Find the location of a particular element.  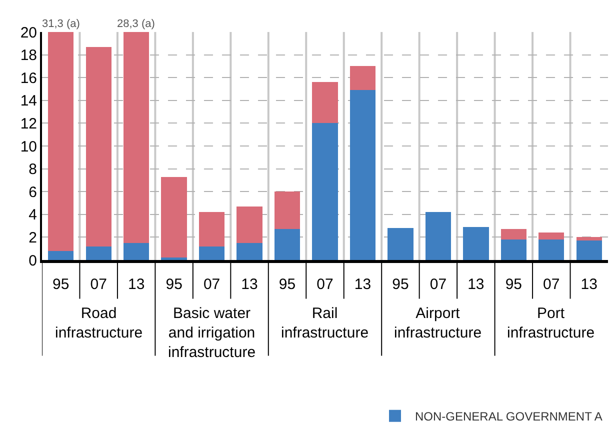

y-tick-label: 10 is located at coordinates (28, 147).